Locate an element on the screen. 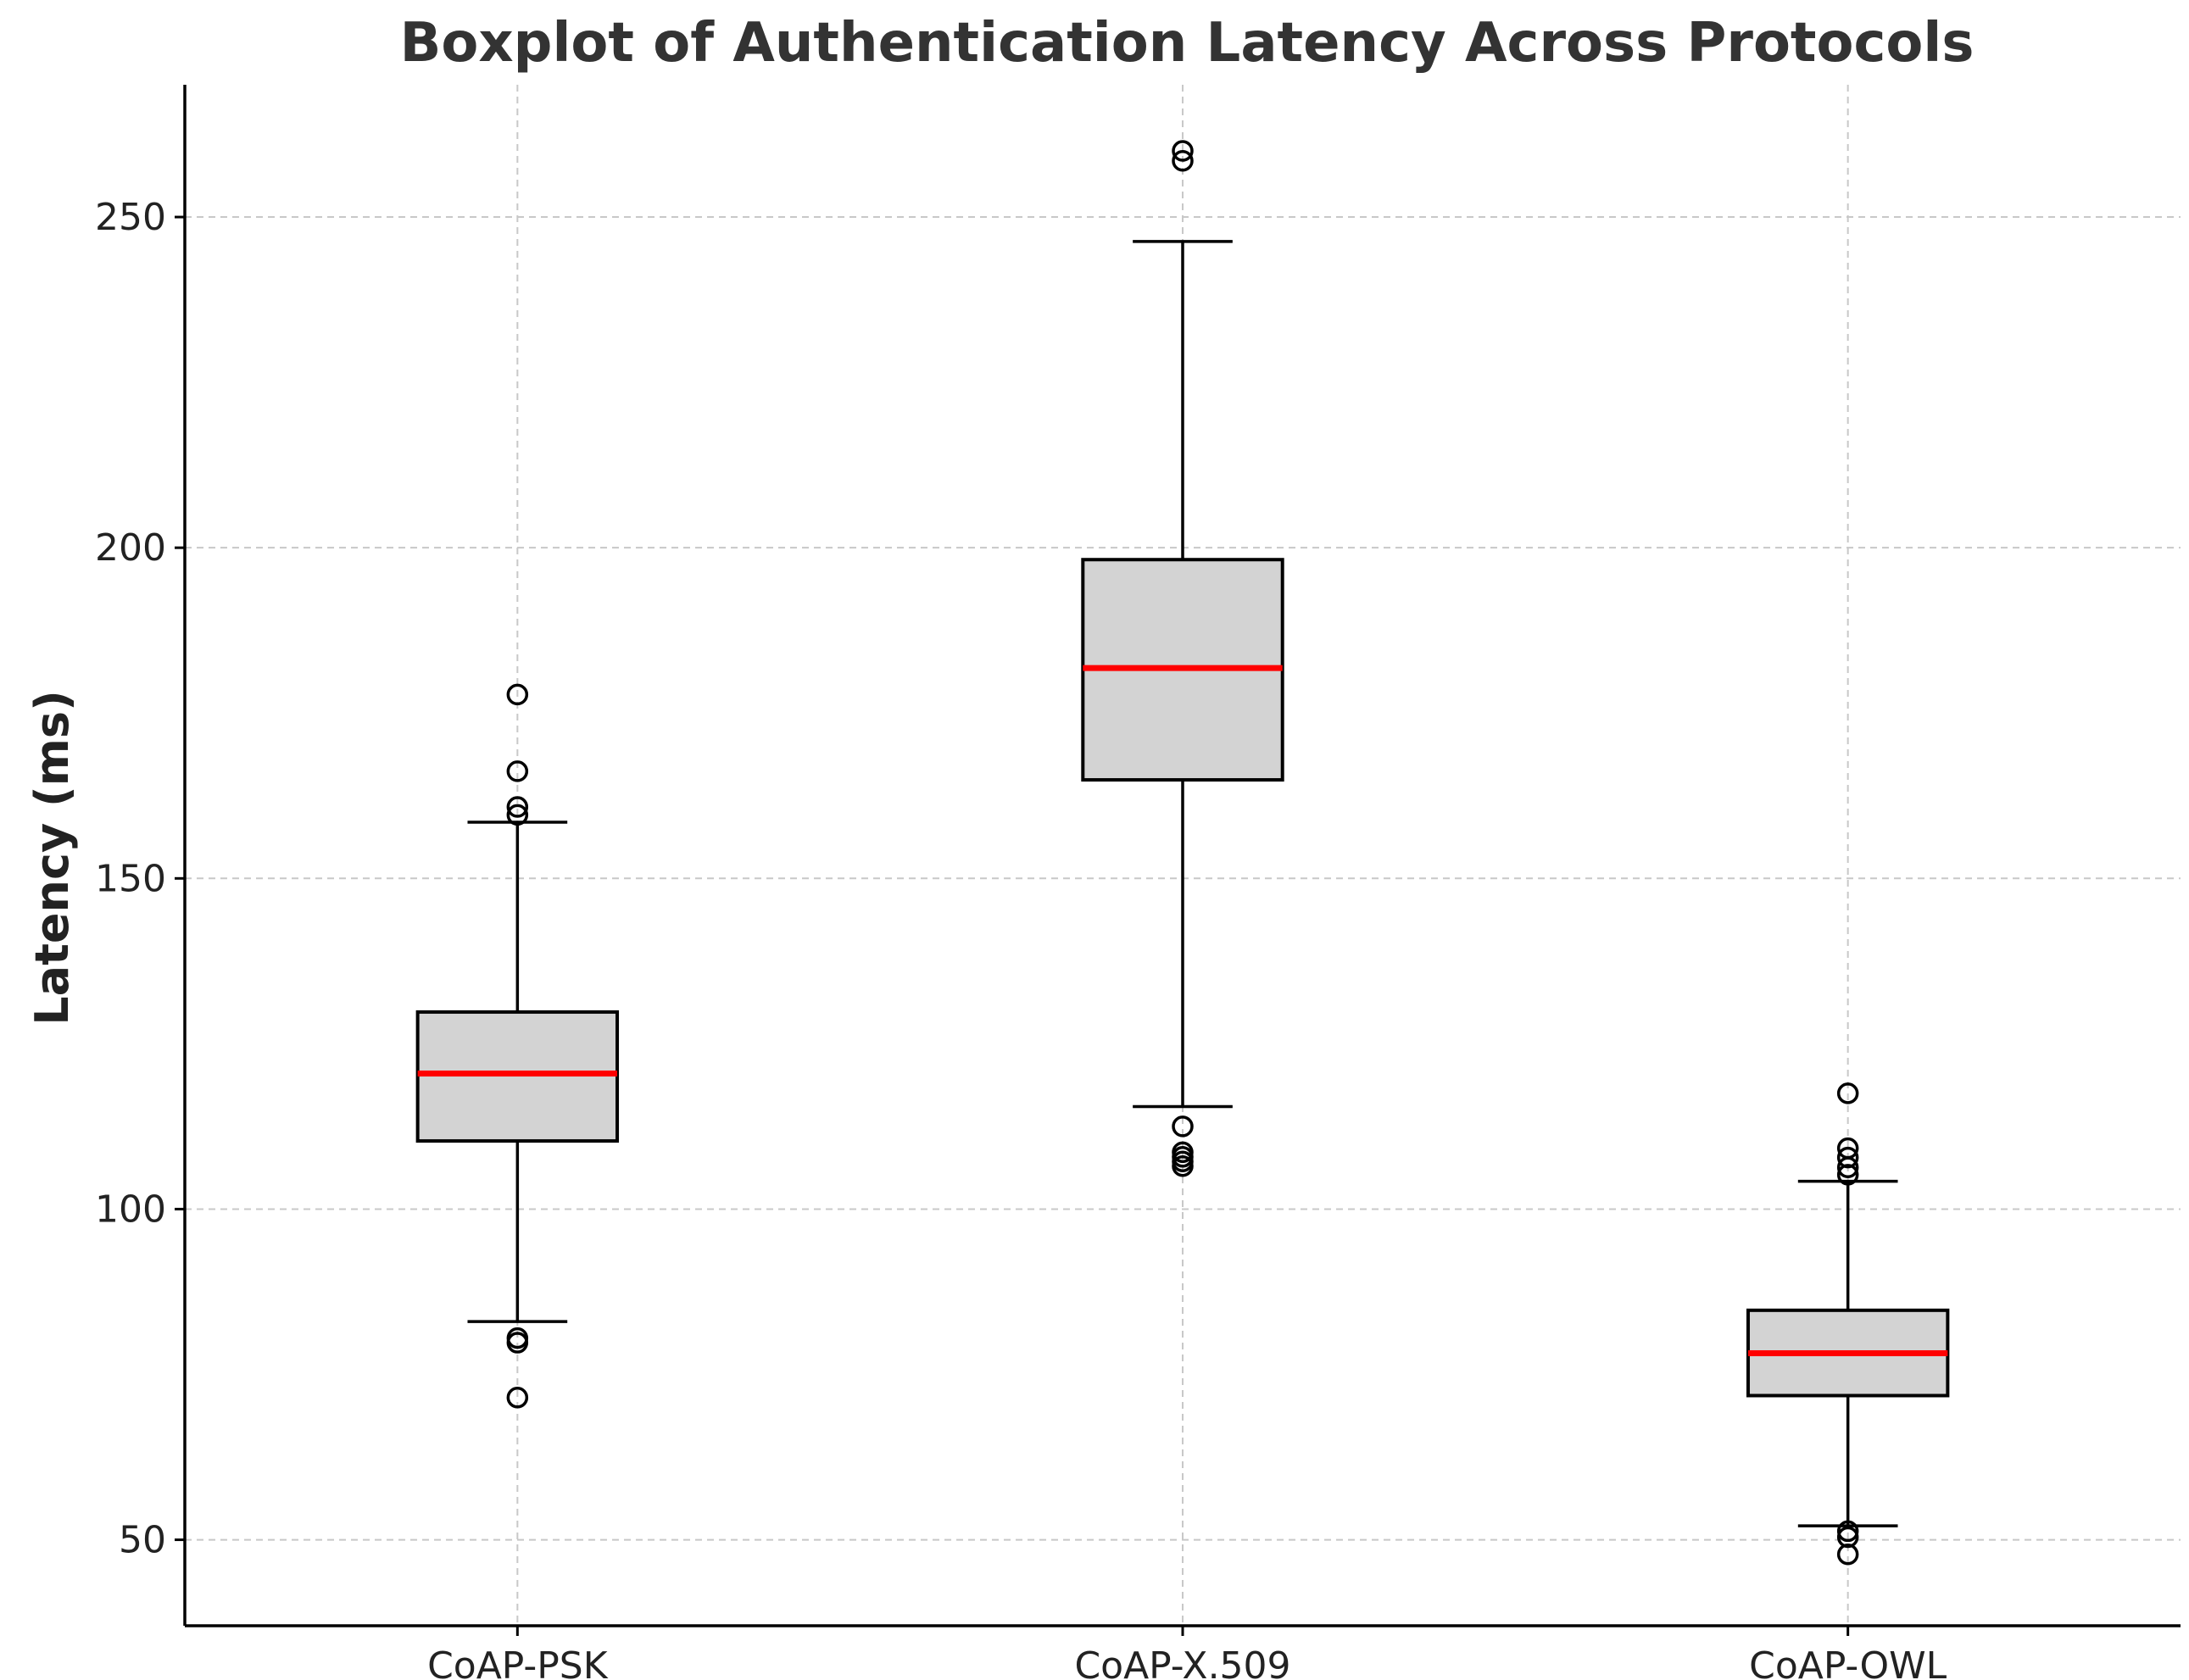 Image resolution: width=2189 pixels, height=1680 pixels. x-tick-label: CoAP-X.509 is located at coordinates (1182, 1662).